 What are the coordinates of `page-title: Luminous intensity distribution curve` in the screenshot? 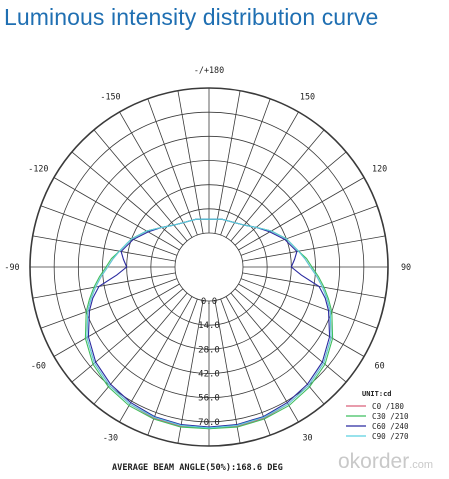 It's located at (191, 17).